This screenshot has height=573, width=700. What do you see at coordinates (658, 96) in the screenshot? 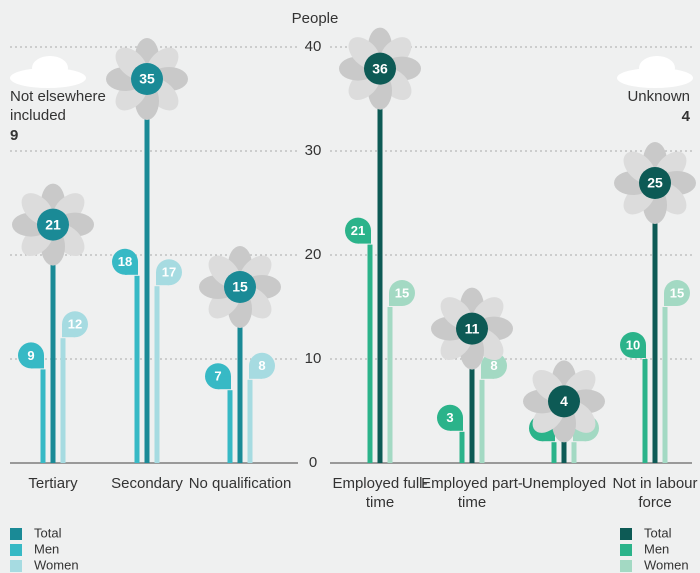
I see `annotation-label: Unknown` at bounding box center [658, 96].